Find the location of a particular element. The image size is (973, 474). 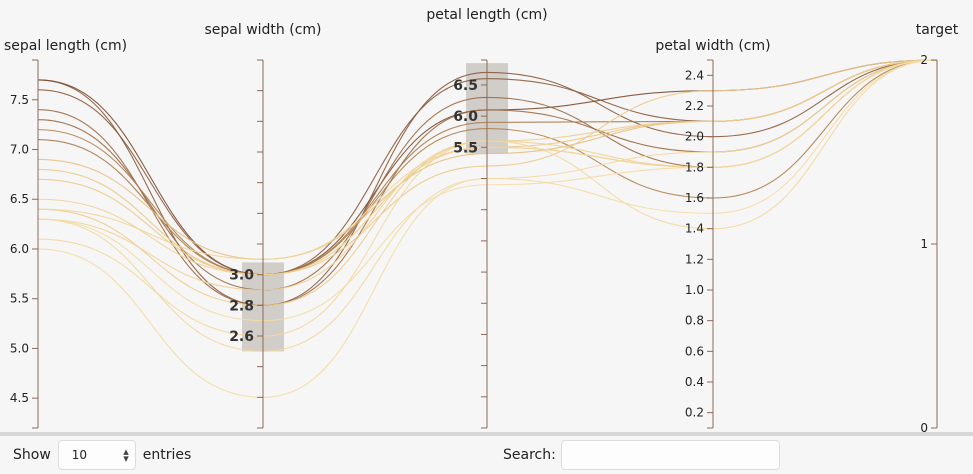

brush-tick-label: 6.0 is located at coordinates (465, 117).